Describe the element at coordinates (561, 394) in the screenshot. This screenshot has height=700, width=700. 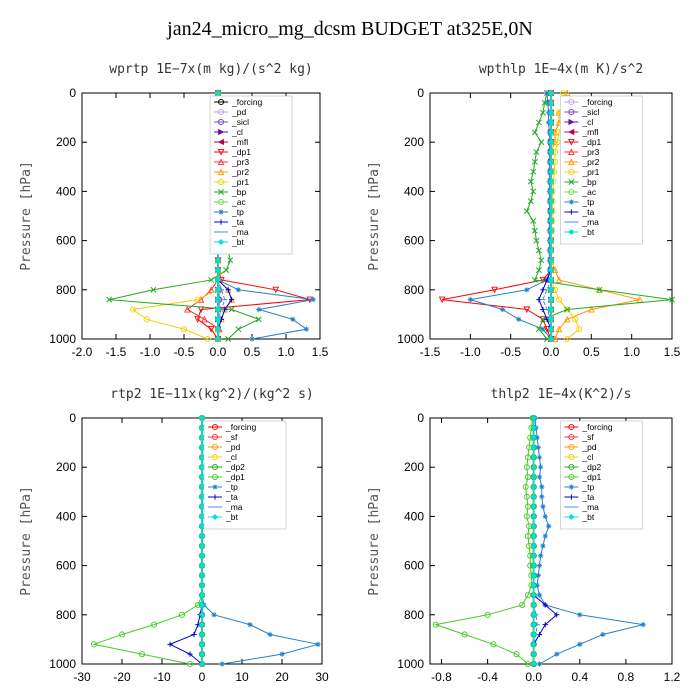
I see `panel-title: thlp2 1E−4x(K^2)/s` at that location.